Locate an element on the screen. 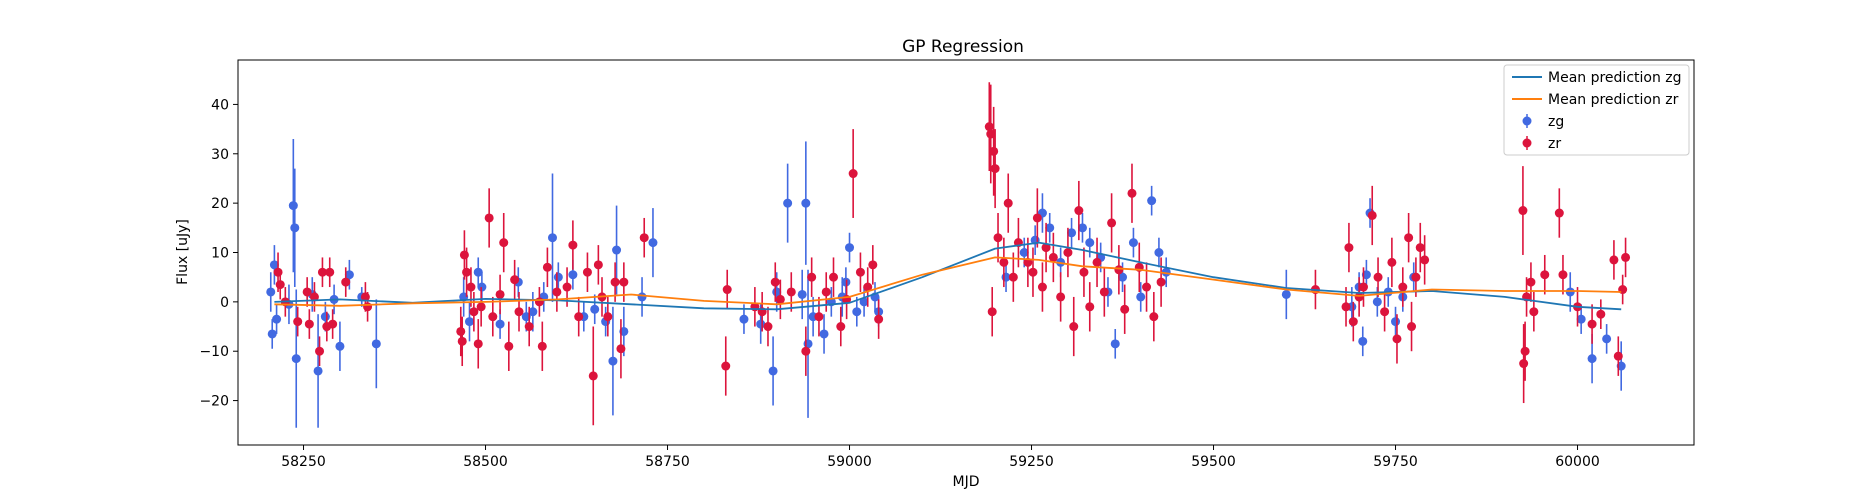 The image size is (1875, 500). x-tick-label: 58750 is located at coordinates (667, 462).